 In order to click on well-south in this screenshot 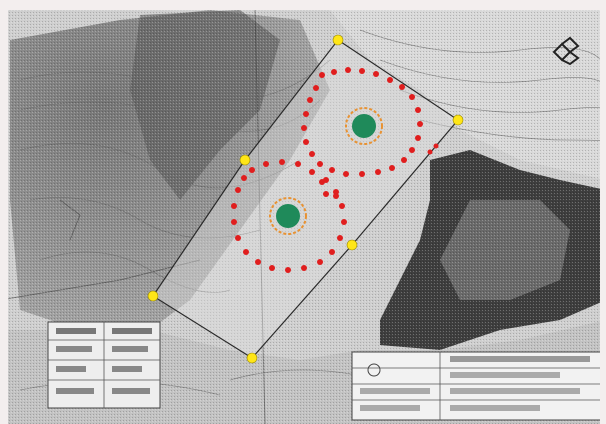, I will do `click(288, 216)`.